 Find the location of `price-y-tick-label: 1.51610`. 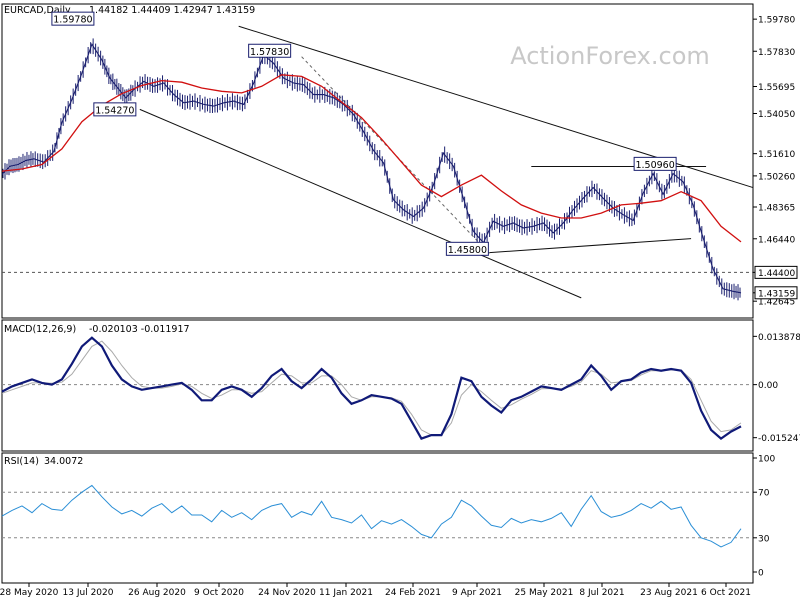

price-y-tick-label: 1.51610 is located at coordinates (776, 155).